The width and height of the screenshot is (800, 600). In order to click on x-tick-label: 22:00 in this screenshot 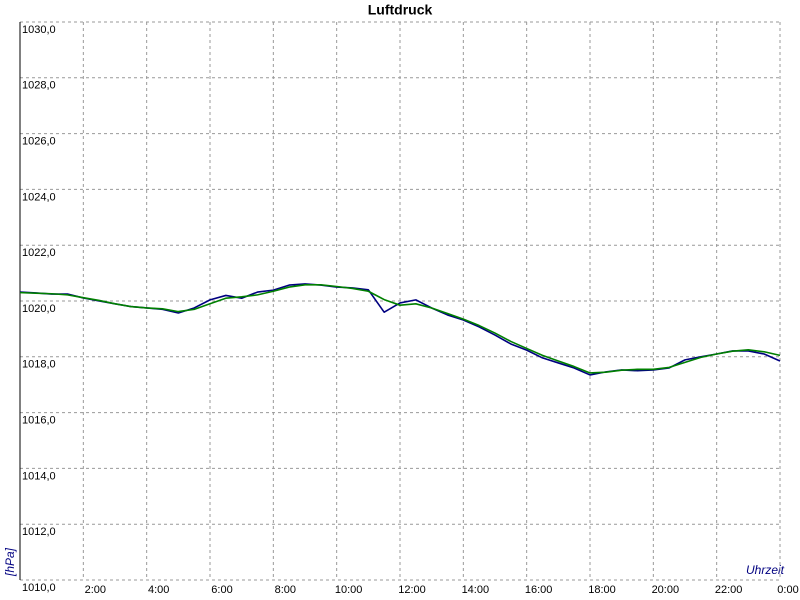, I will do `click(729, 590)`.